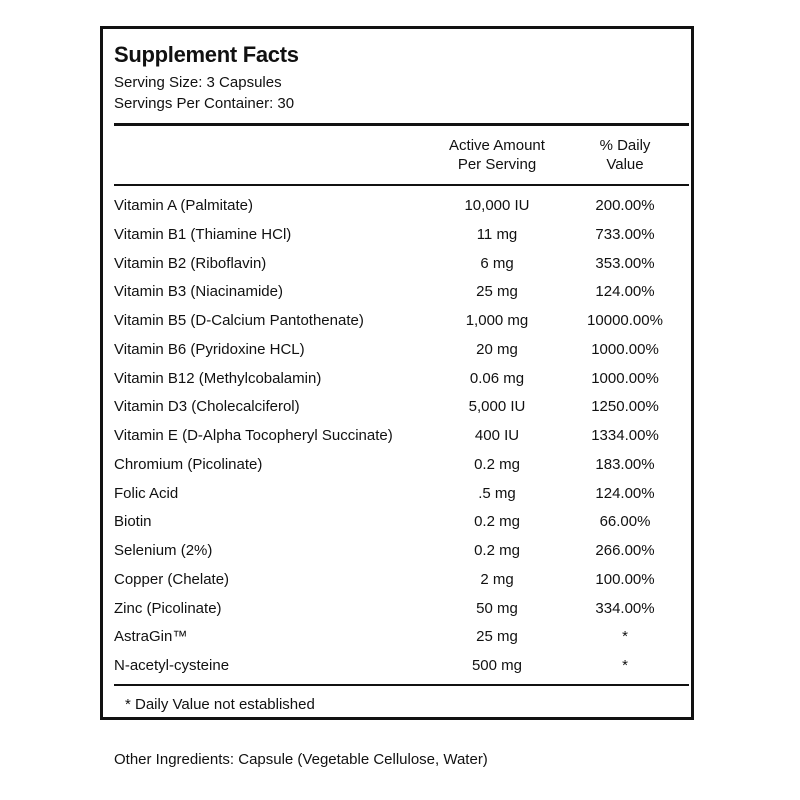  I want to click on nutrient-name: Vitamin B3 (Niacinamide), so click(198, 292).